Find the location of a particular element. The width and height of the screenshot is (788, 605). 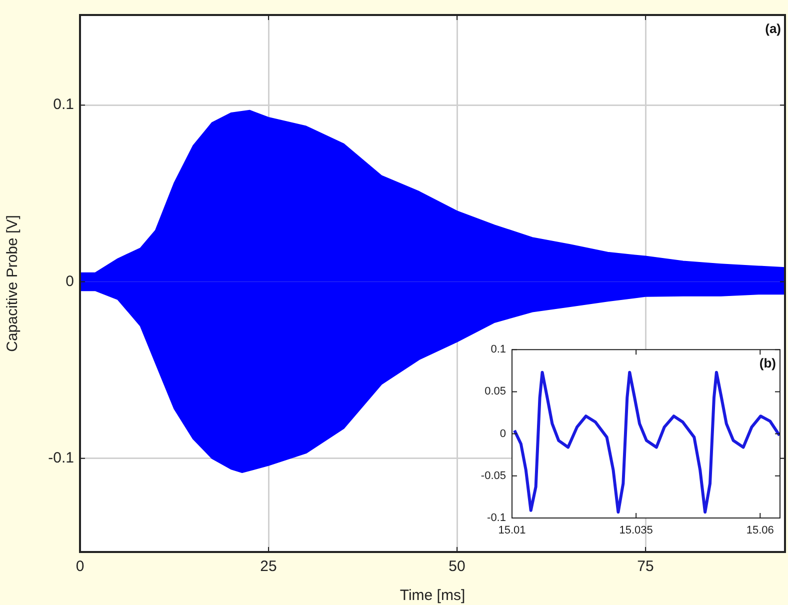

x-tick-label: 50 is located at coordinates (457, 567).